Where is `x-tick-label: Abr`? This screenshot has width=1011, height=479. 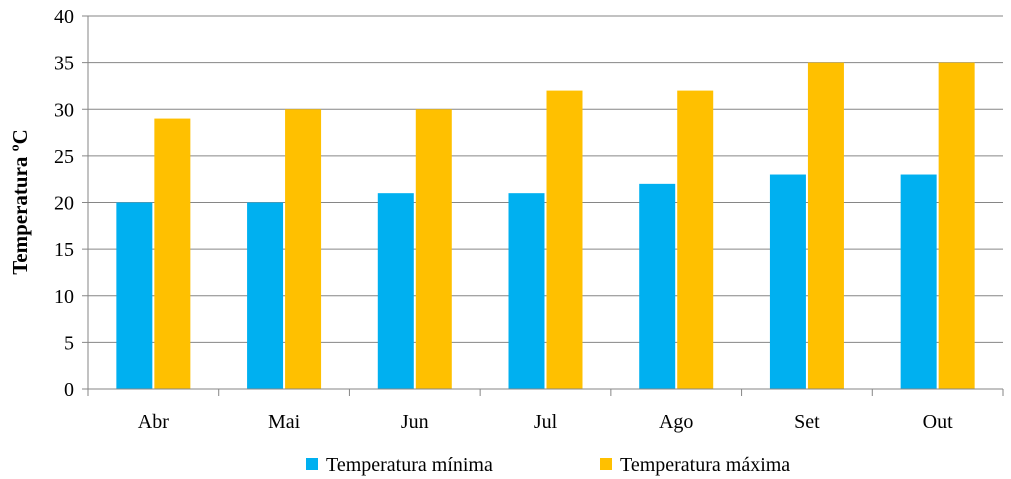 x-tick-label: Abr is located at coordinates (153, 422).